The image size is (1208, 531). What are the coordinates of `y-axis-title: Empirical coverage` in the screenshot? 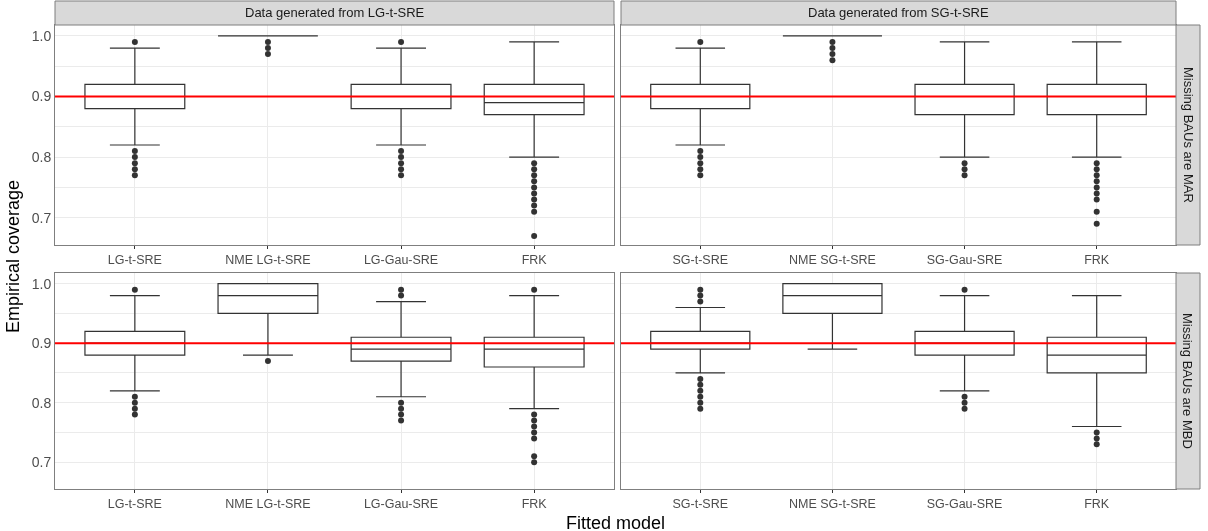 It's located at (13, 256).